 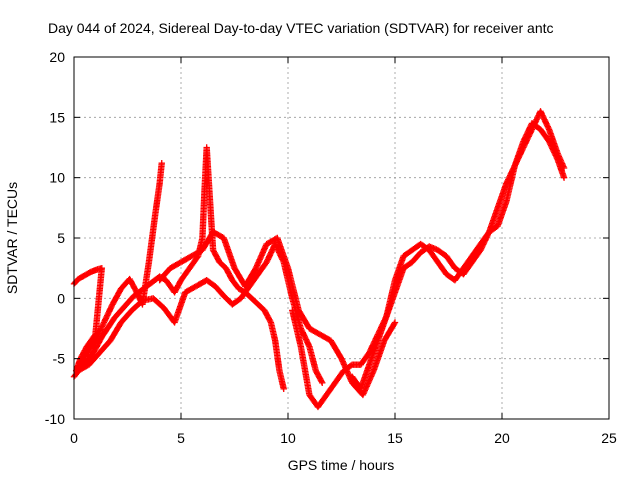 I want to click on x-tick-label: 15, so click(x=395, y=438).